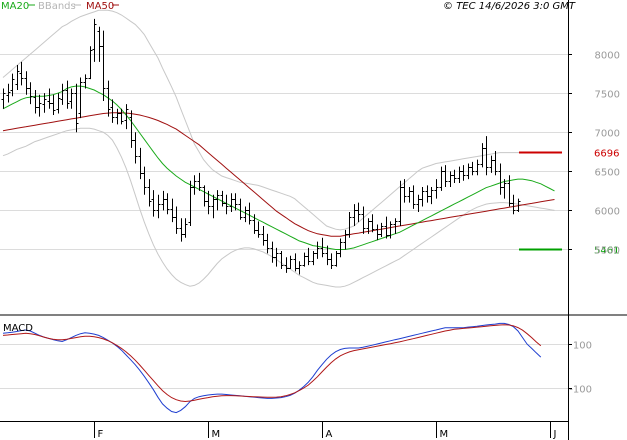 This screenshot has width=627, height=440. I want to click on y-tick-label: 7500, so click(607, 95).